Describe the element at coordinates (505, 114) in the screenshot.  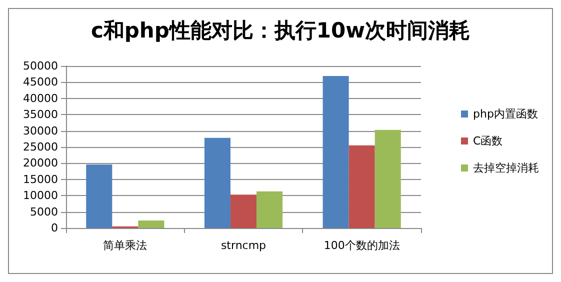
I see `legend-label: php内置函数` at that location.